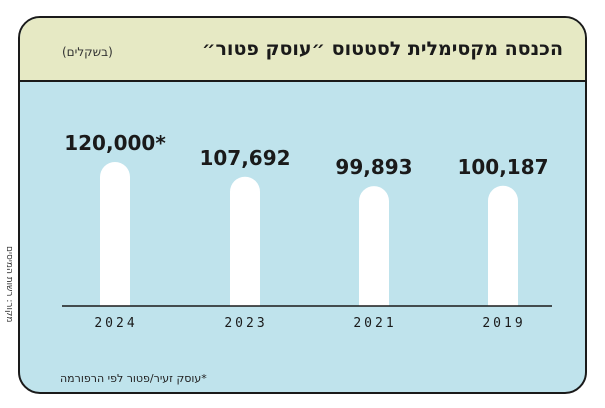  What do you see at coordinates (373, 167) in the screenshot?
I see `data-label-2021: 99,893` at bounding box center [373, 167].